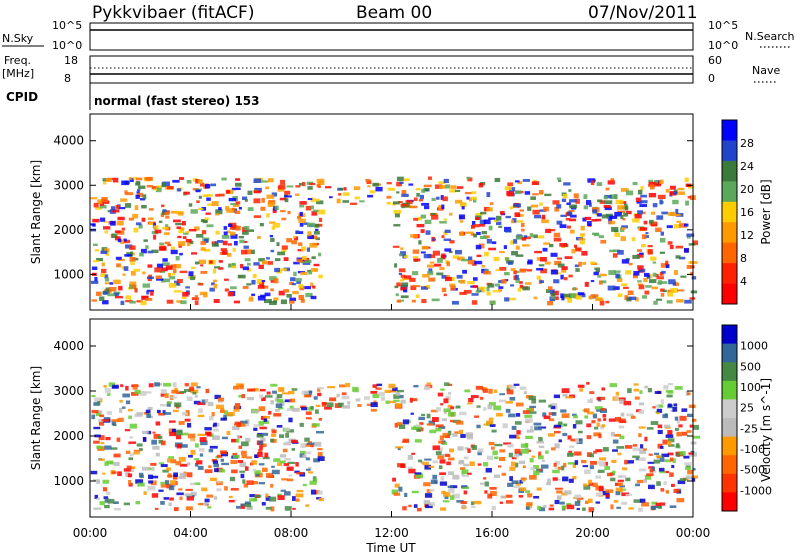 Image resolution: width=800 pixels, height=554 pixels. What do you see at coordinates (729, 274) in the screenshot?
I see `power-colorbar-swatch` at bounding box center [729, 274].